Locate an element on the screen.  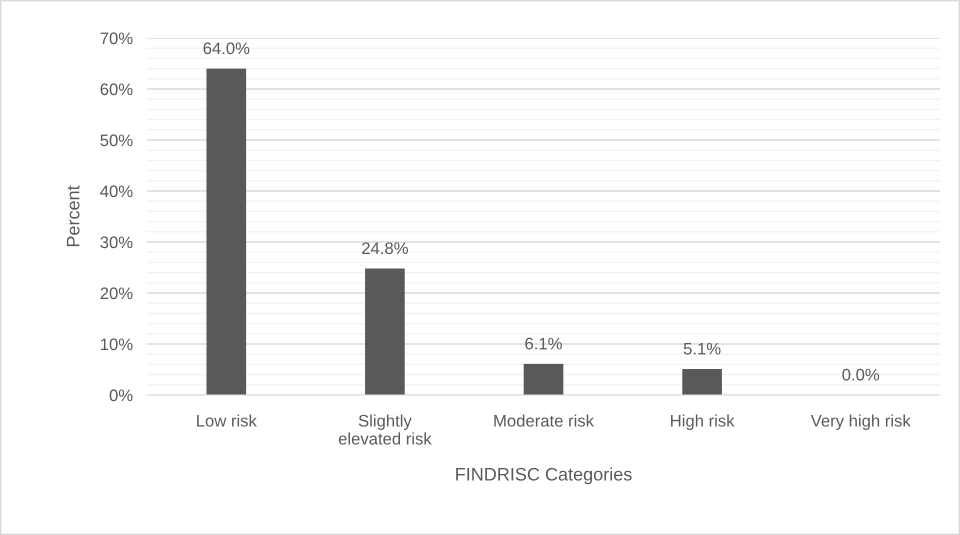
y-tick-label: 0% is located at coordinates (121, 395).